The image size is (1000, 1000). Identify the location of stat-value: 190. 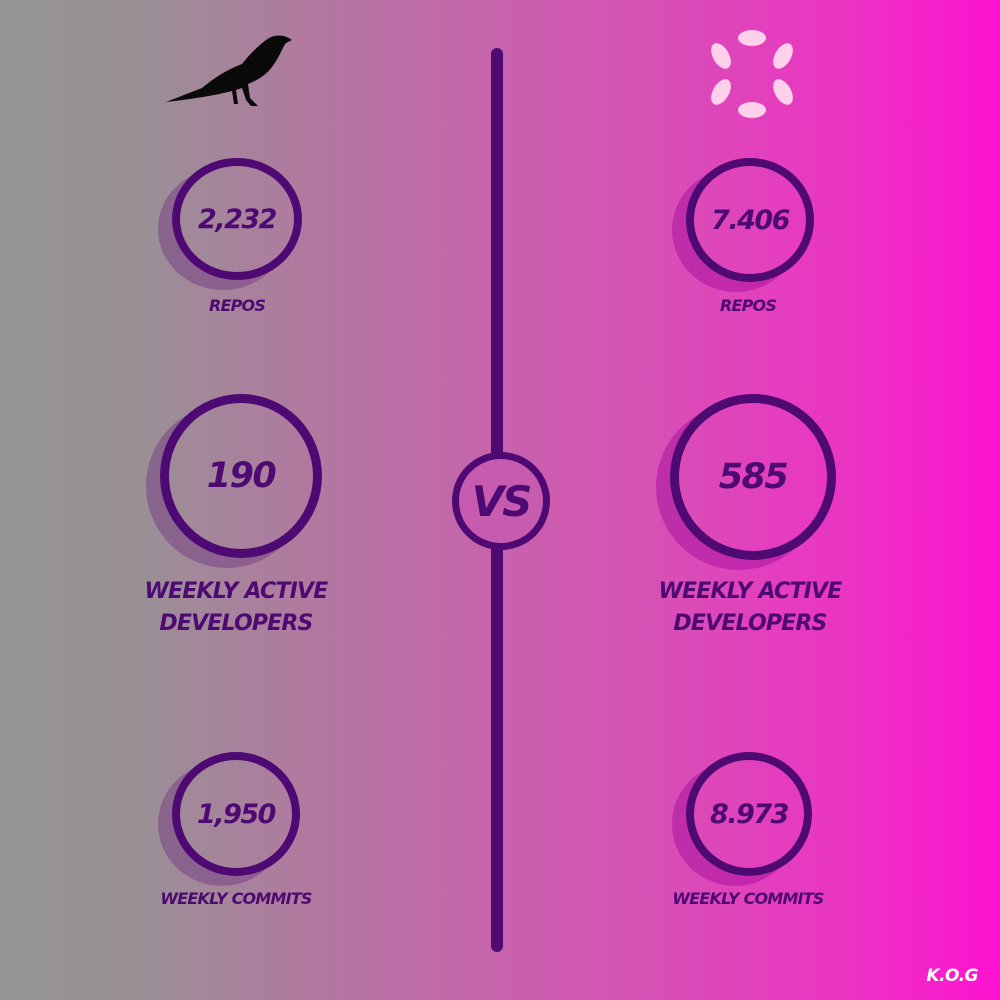
(241, 476).